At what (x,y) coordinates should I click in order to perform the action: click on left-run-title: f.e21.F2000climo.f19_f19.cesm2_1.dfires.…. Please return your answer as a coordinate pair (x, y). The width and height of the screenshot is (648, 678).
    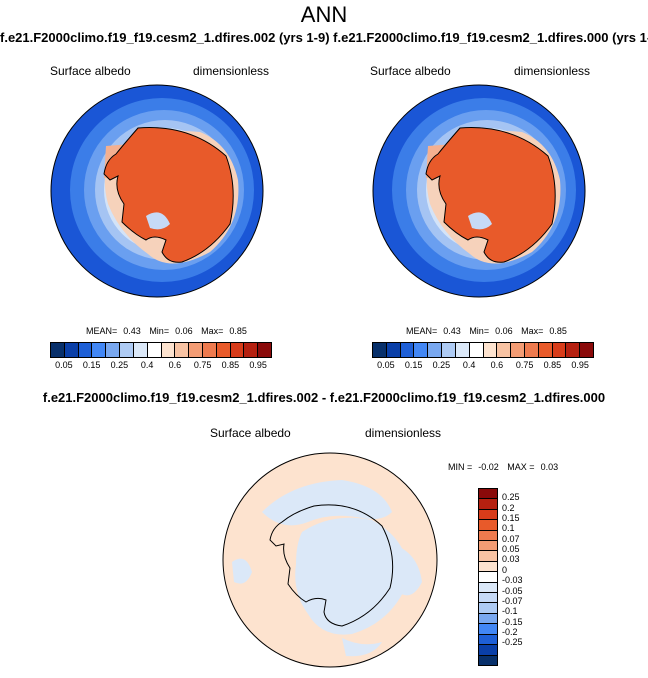
    Looking at the image, I should click on (165, 37).